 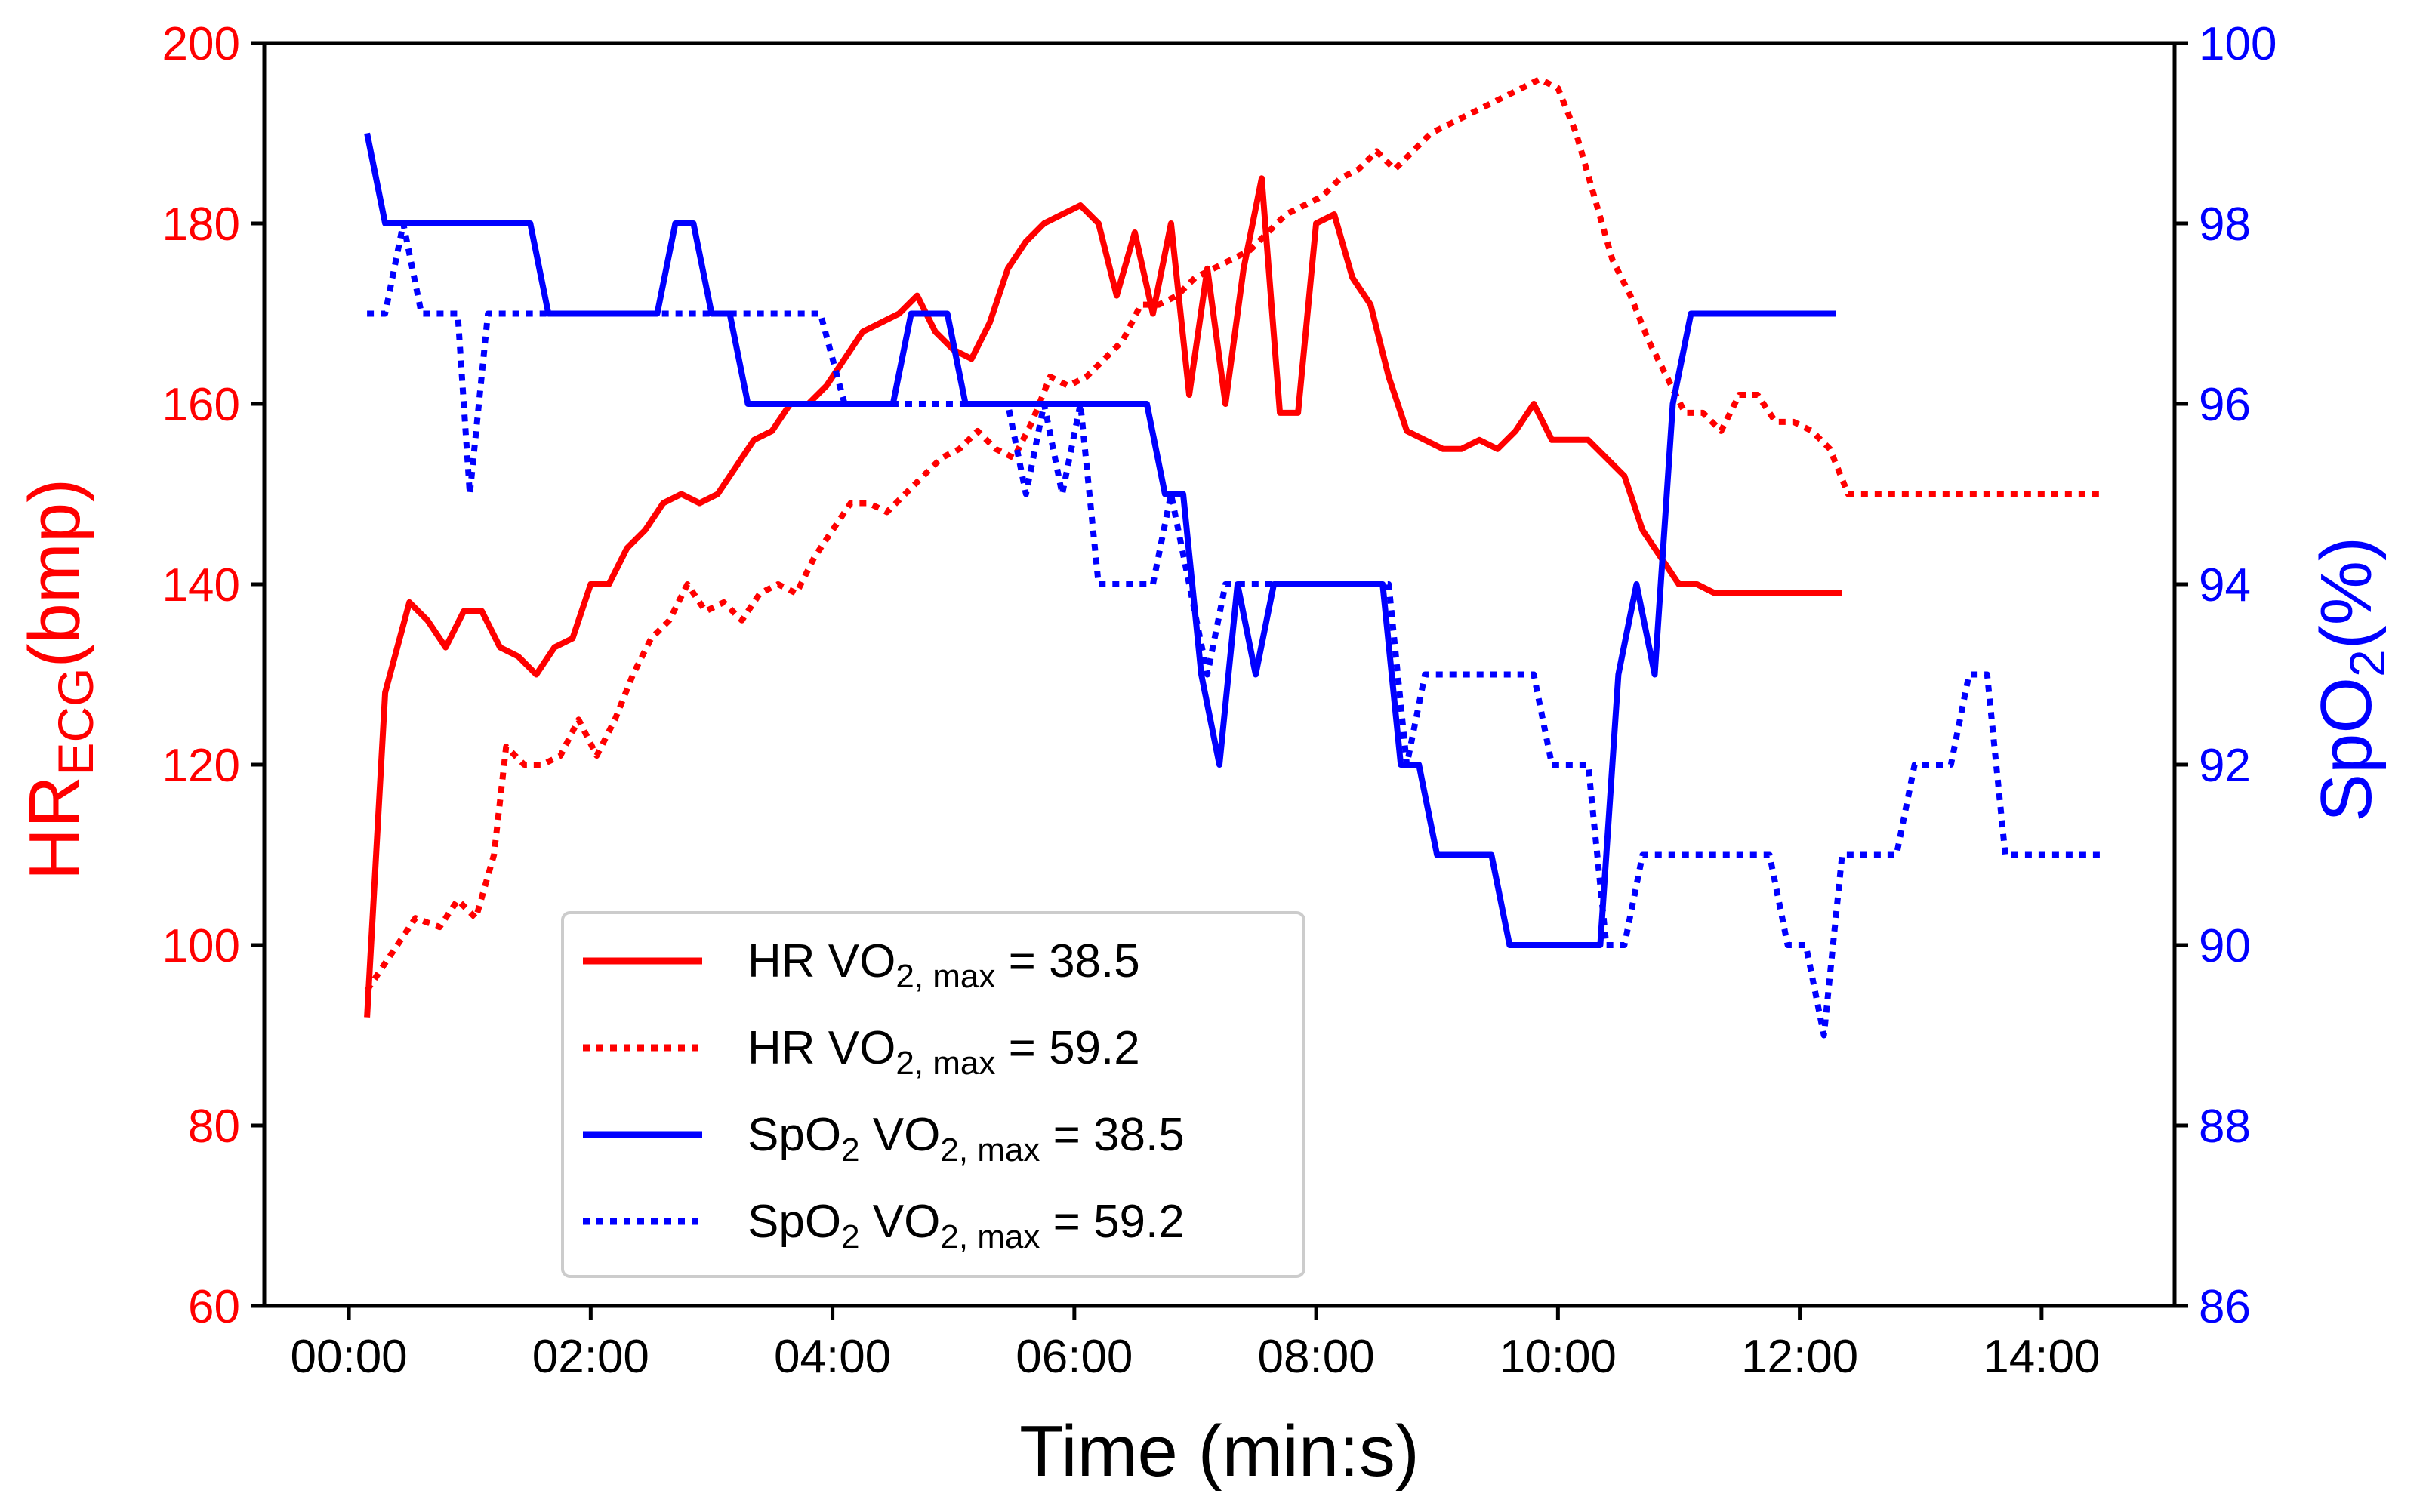 What do you see at coordinates (2225, 766) in the screenshot?
I see `y-right-tick-label: 92` at bounding box center [2225, 766].